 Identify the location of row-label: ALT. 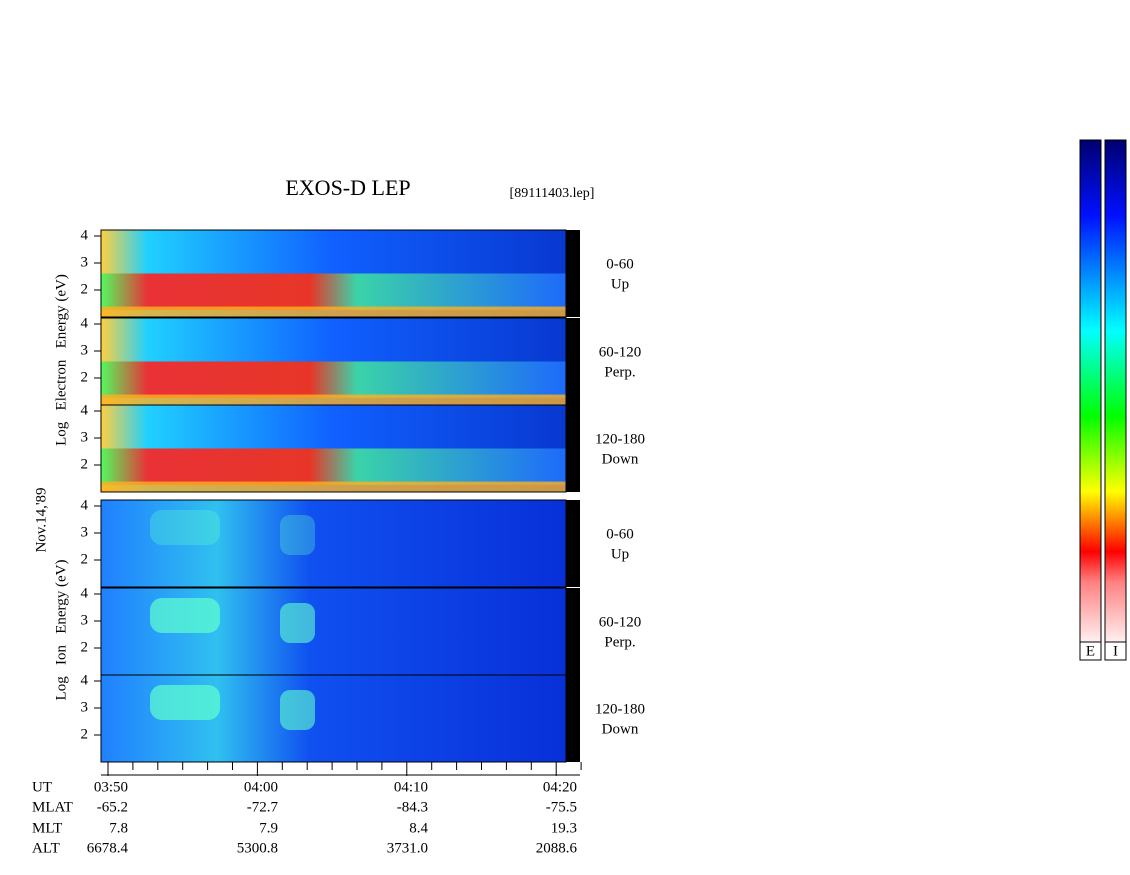
(46, 848).